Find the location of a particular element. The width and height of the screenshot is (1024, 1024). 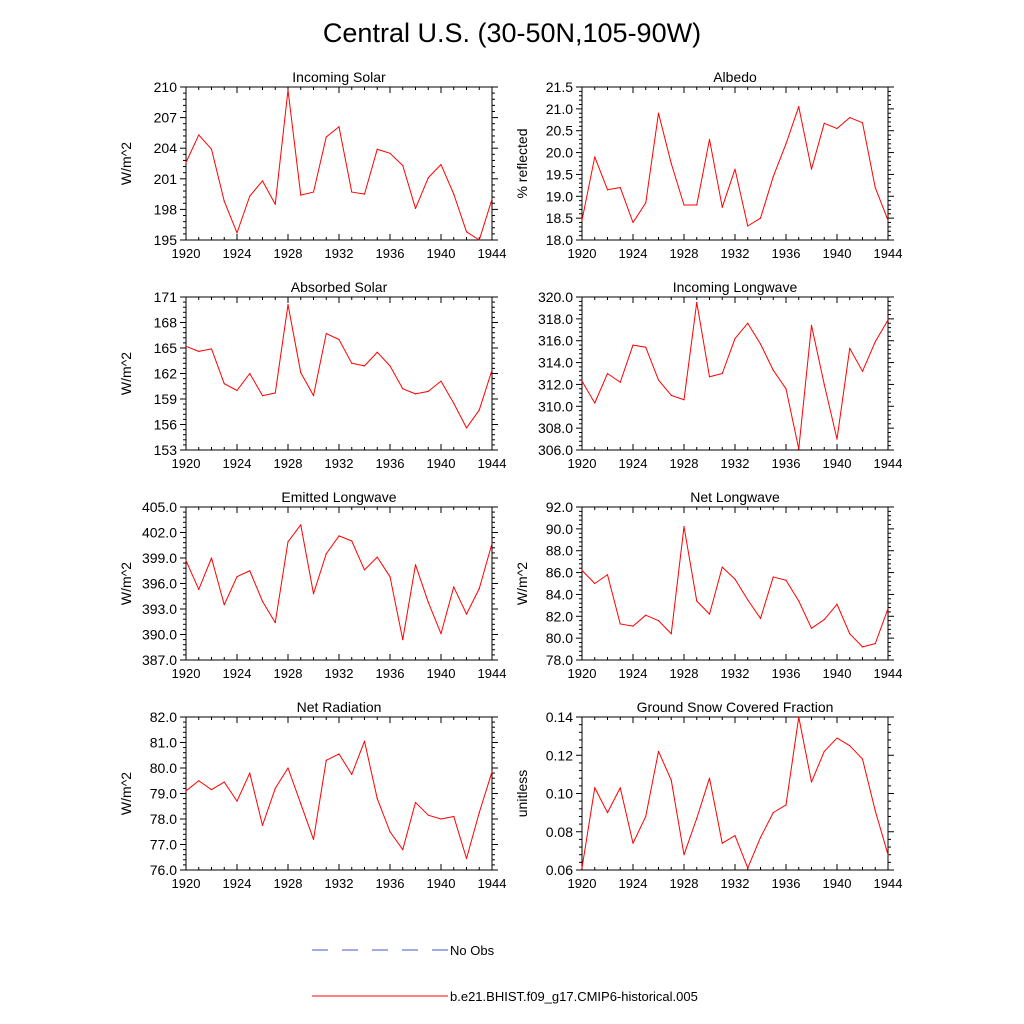

y-tick-label: 0.08 is located at coordinates (559, 832).